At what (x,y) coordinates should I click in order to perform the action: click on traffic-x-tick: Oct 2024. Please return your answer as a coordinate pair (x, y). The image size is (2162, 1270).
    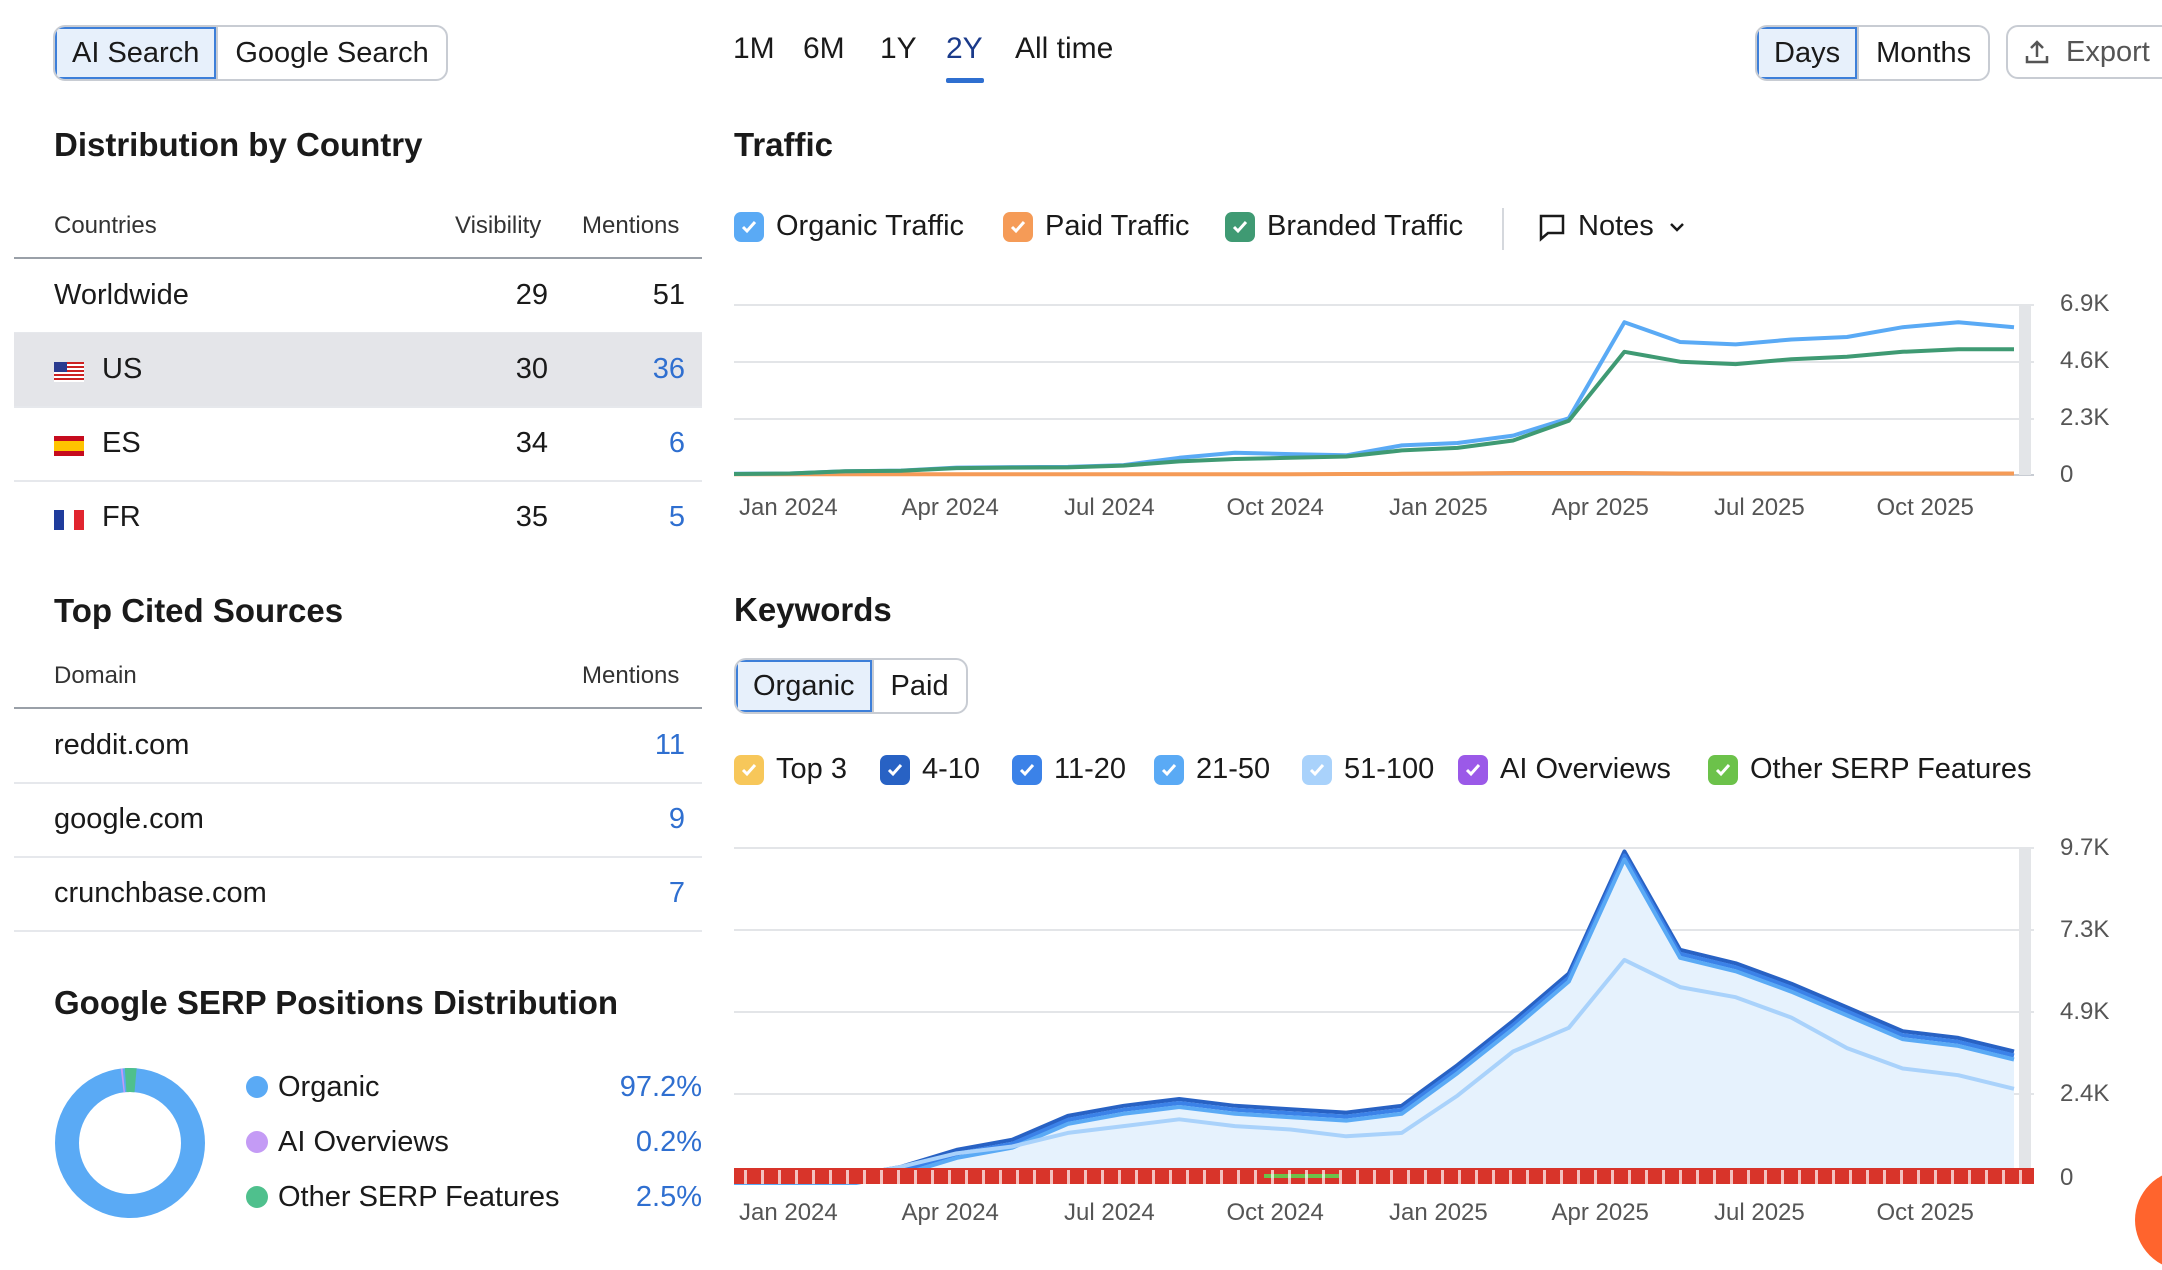
    Looking at the image, I should click on (1275, 507).